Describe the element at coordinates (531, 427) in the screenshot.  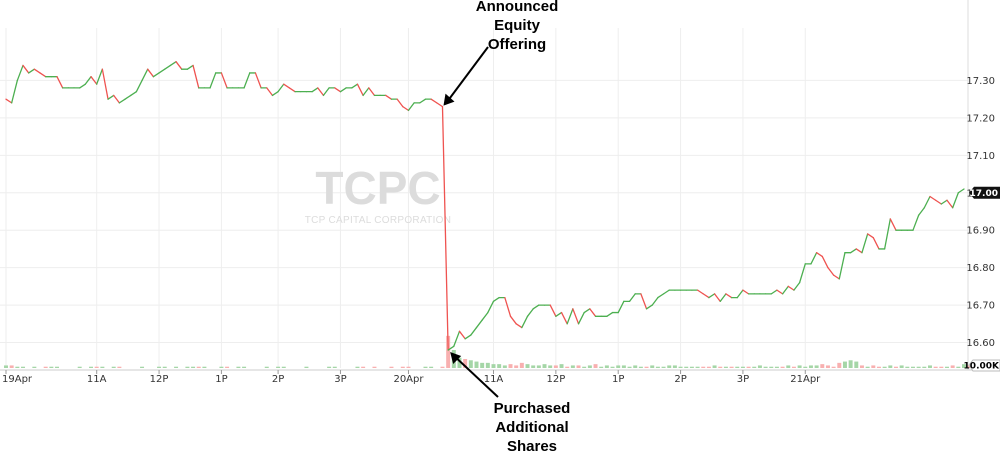
I see `annotation-purchase-text: Additional` at that location.